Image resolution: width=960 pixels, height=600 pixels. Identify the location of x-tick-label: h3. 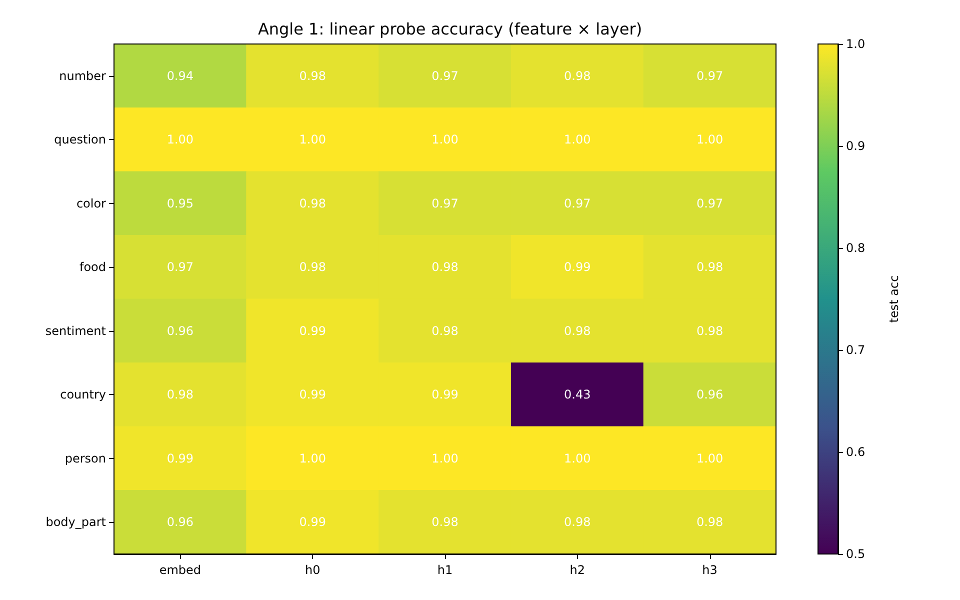
(710, 570).